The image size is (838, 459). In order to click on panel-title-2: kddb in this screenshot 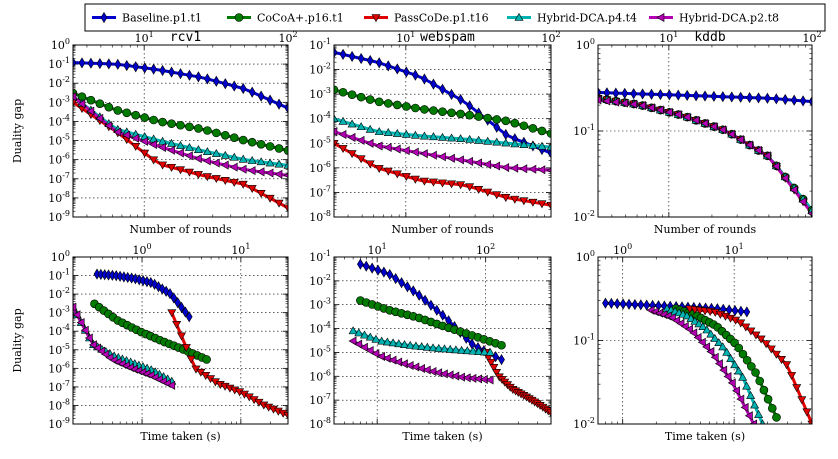, I will do `click(709, 37)`.